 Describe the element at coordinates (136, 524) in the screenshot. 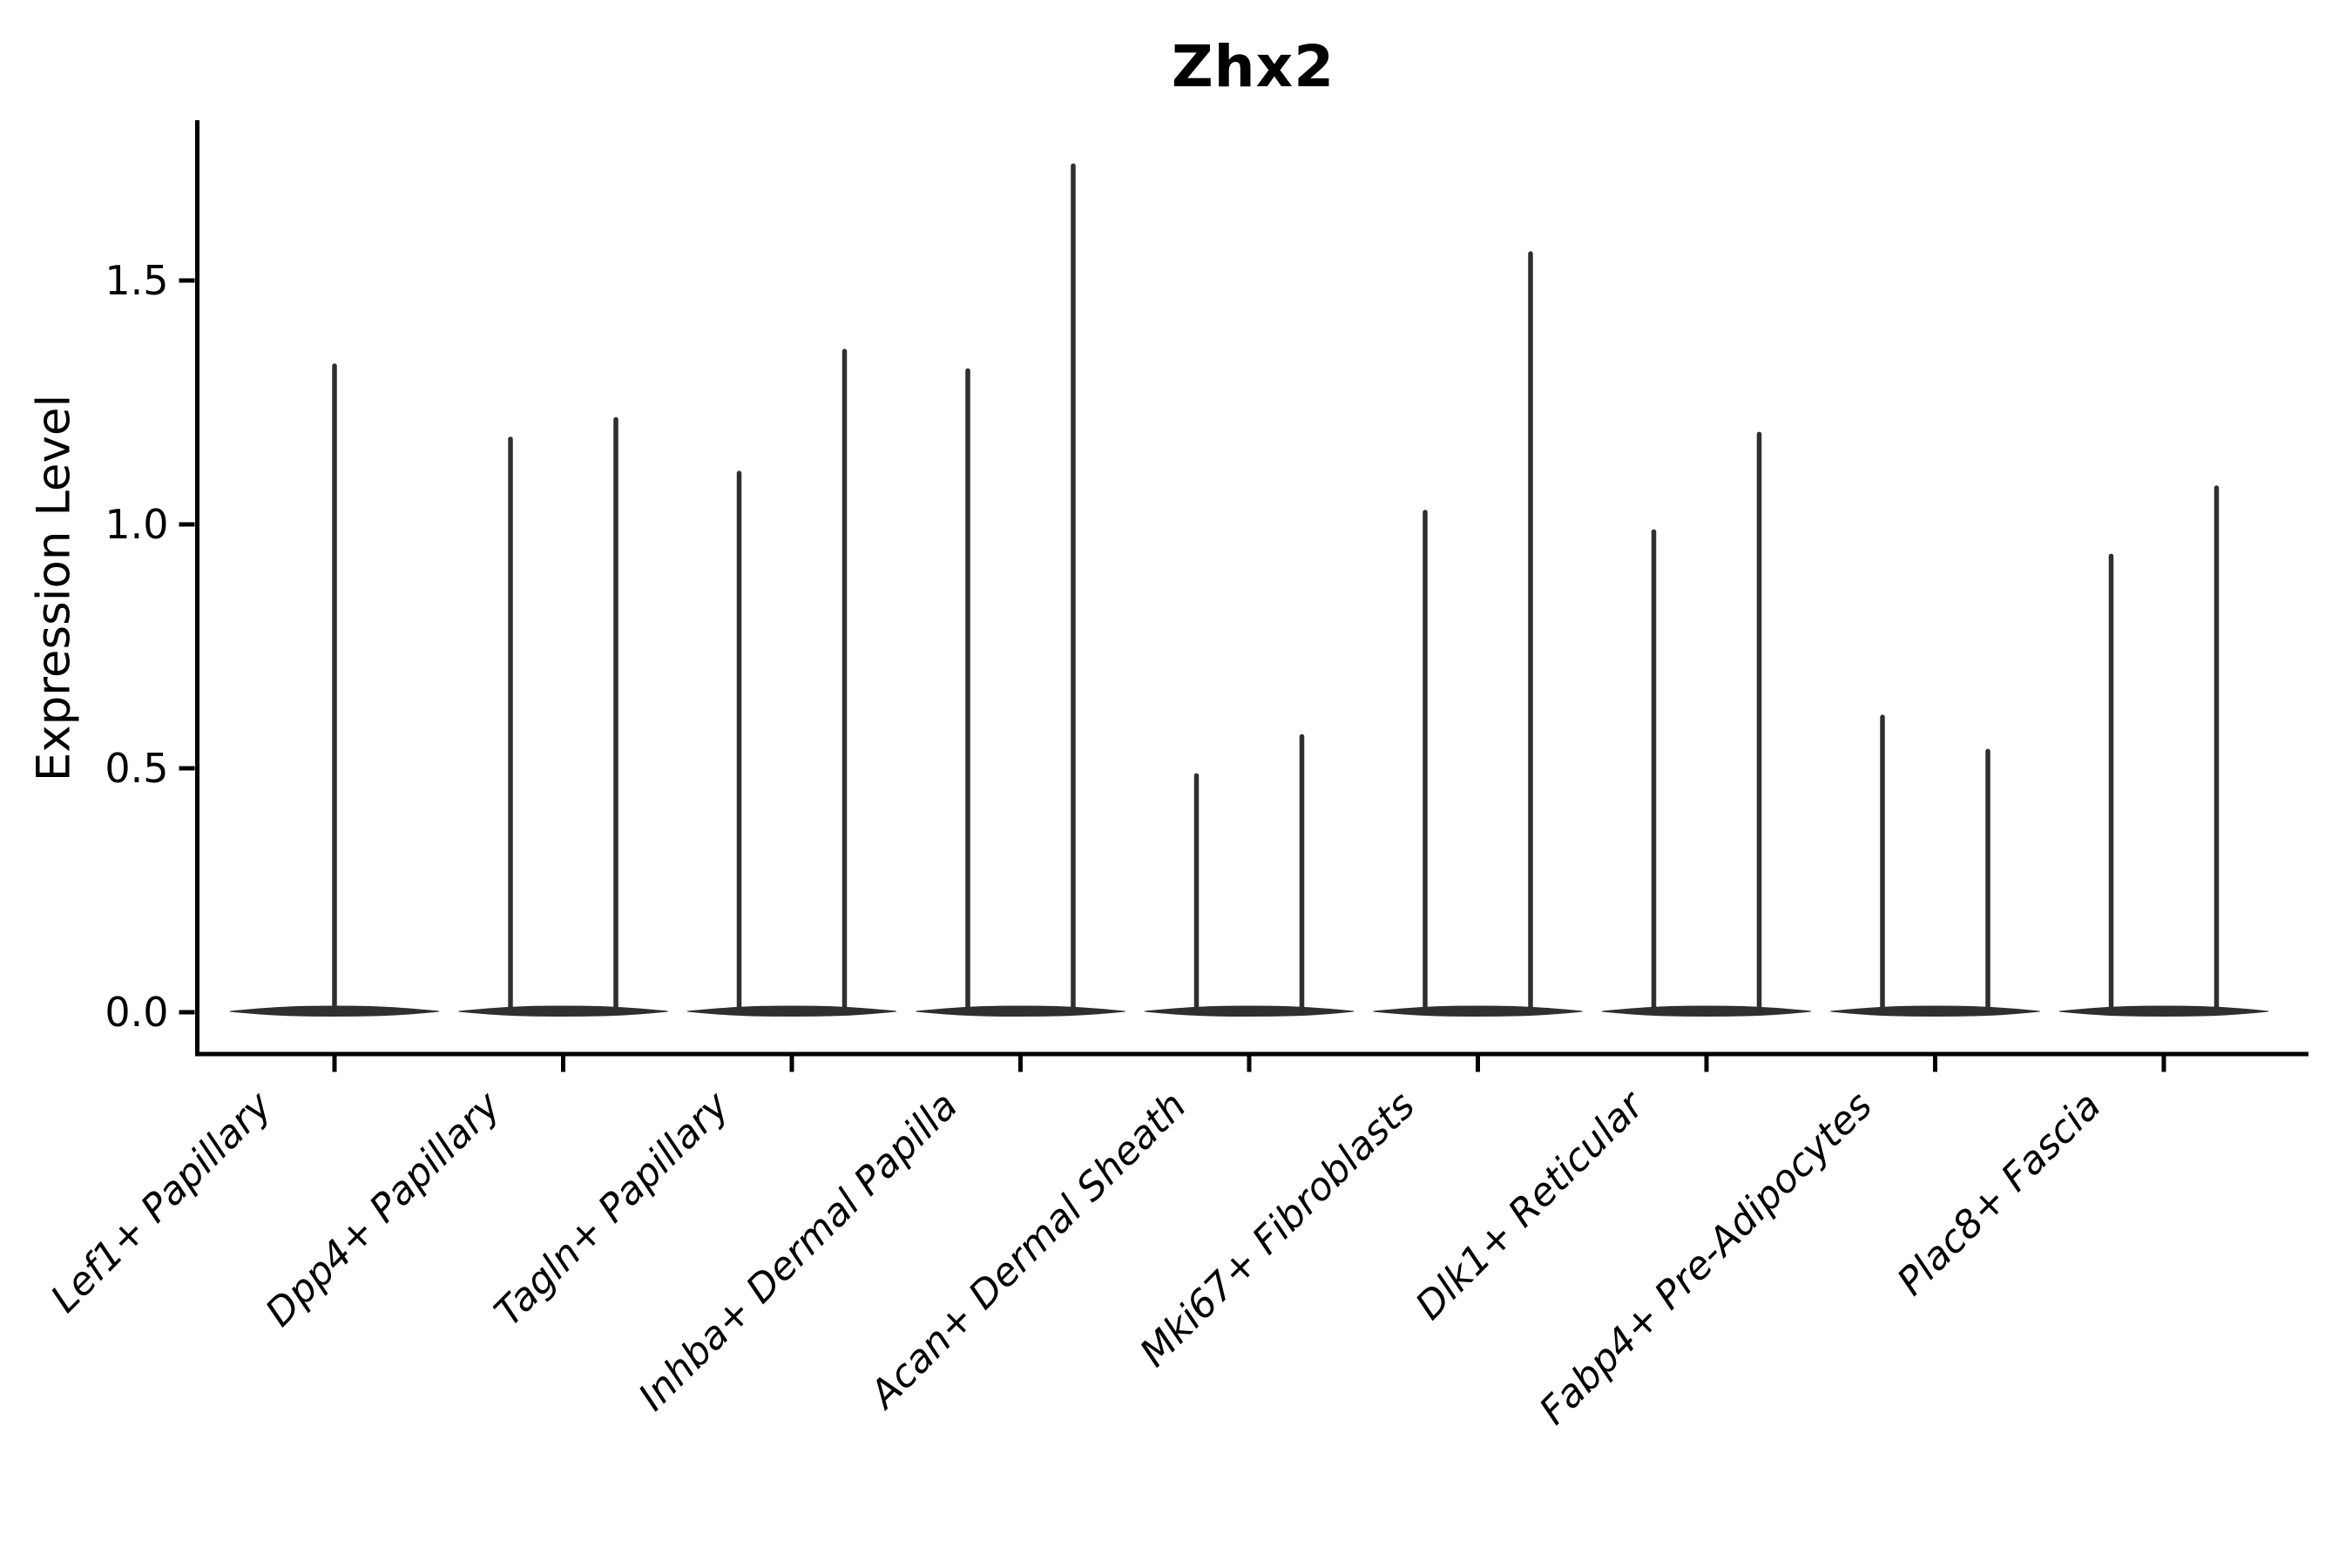

I see `y-tick-label: 1.0` at that location.